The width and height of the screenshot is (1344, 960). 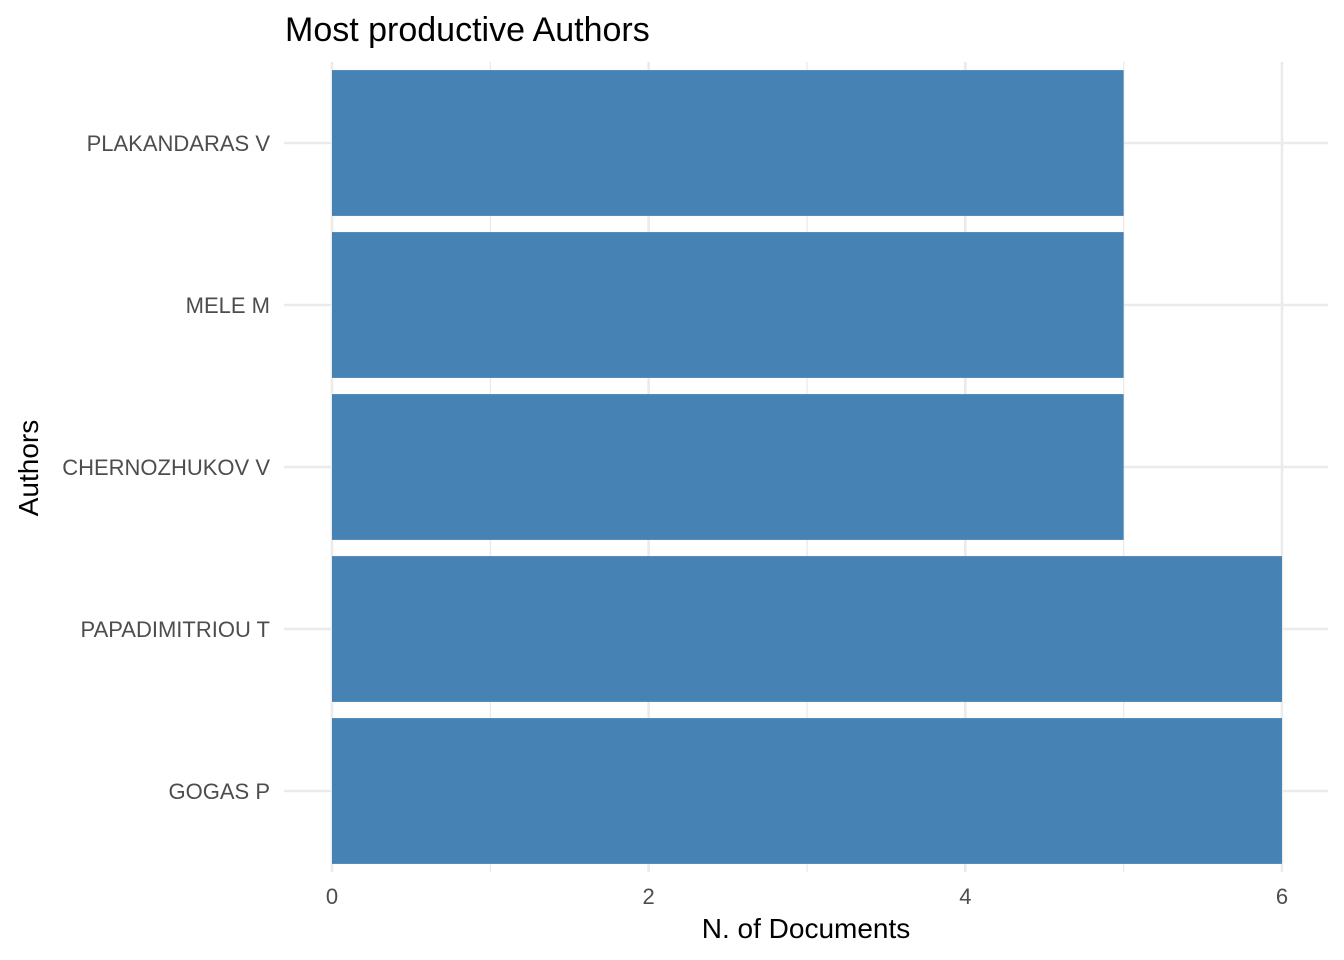 I want to click on x-tick-label: 2, so click(x=649, y=896).